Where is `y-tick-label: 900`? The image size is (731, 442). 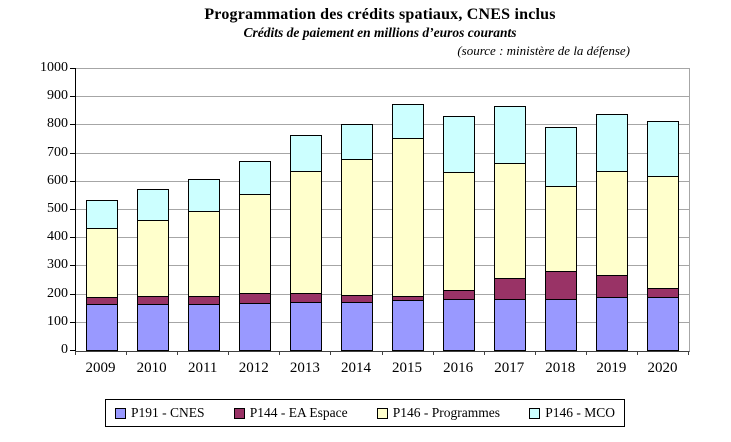 y-tick-label: 900 is located at coordinates (57, 96).